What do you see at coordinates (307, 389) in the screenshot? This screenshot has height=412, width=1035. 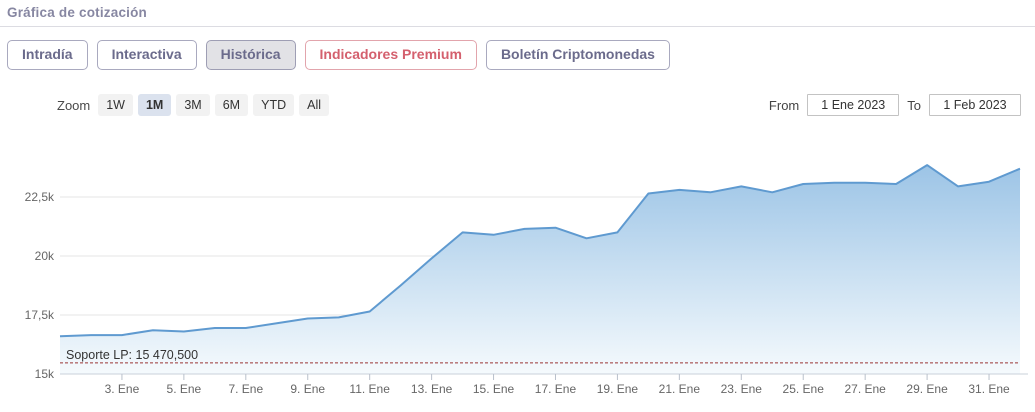 I see `x-axis-label: 9. Ene` at bounding box center [307, 389].